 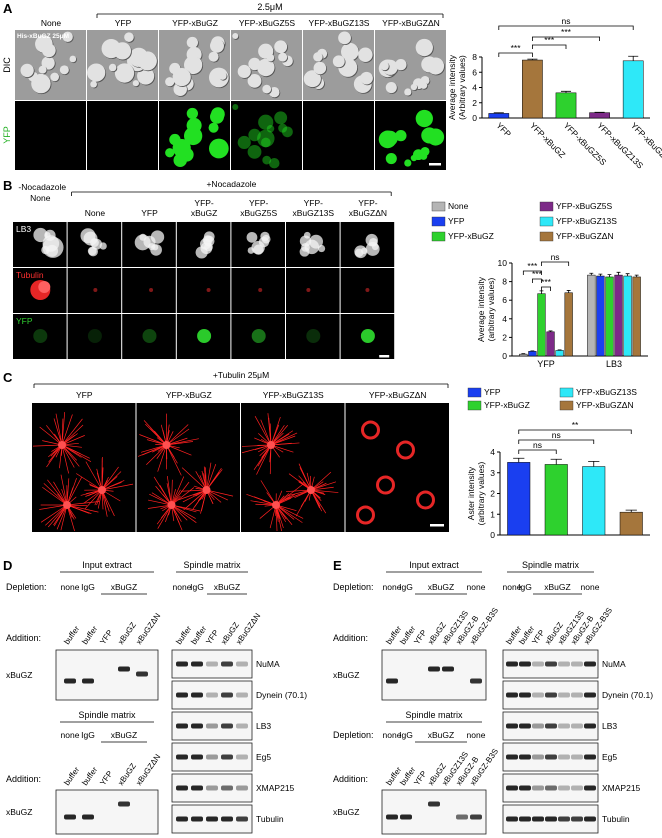 I want to click on blot-label: Eg5, so click(x=263, y=757).